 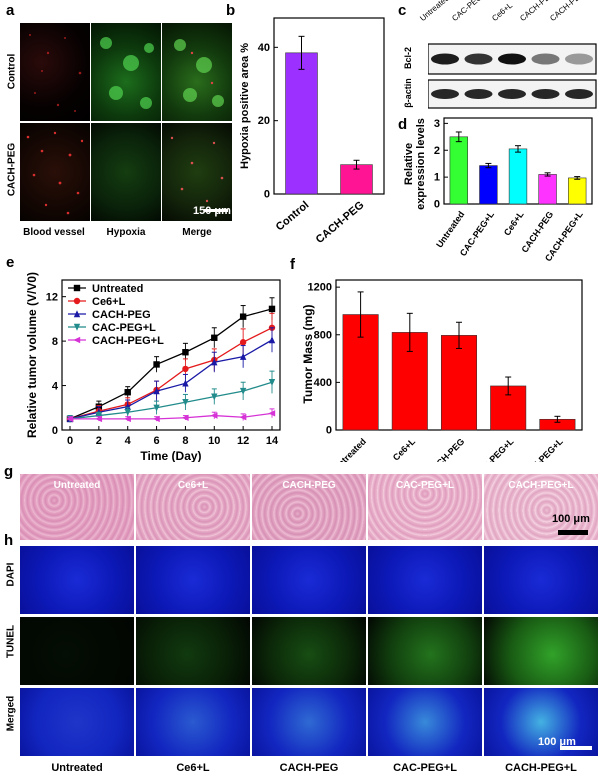 I want to click on y-axis-label: Relative tumor volume (V/V0), so click(x=32, y=355).